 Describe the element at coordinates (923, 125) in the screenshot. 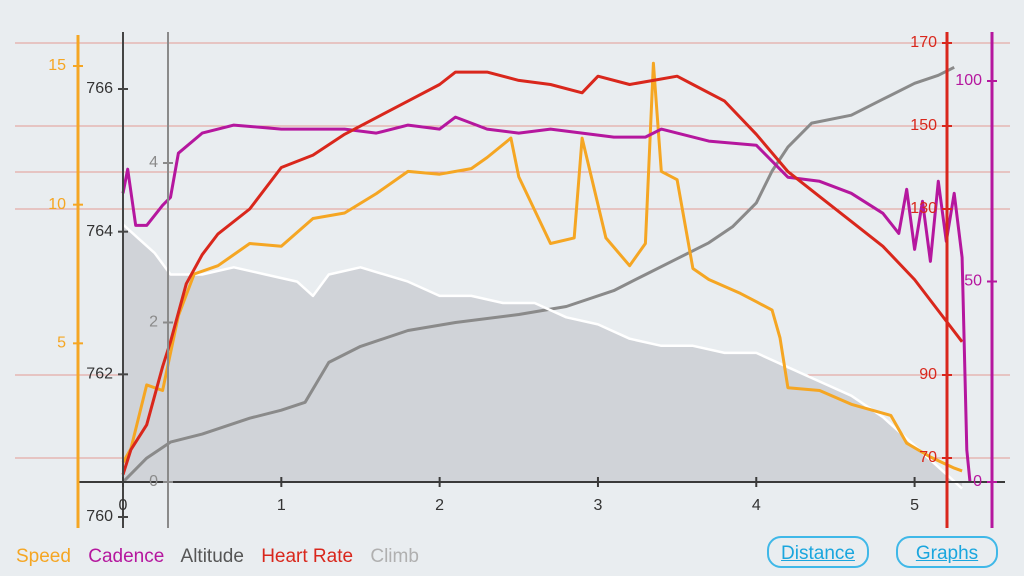

I see `hr-tick-label-150: 150` at that location.